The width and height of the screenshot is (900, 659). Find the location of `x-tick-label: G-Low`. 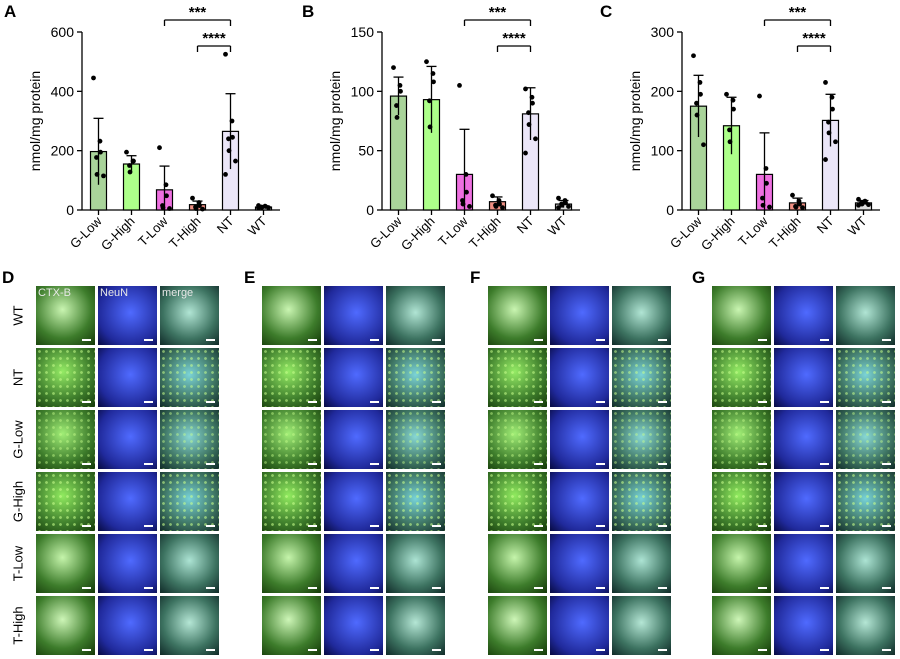

x-tick-label: G-Low is located at coordinates (86, 232).